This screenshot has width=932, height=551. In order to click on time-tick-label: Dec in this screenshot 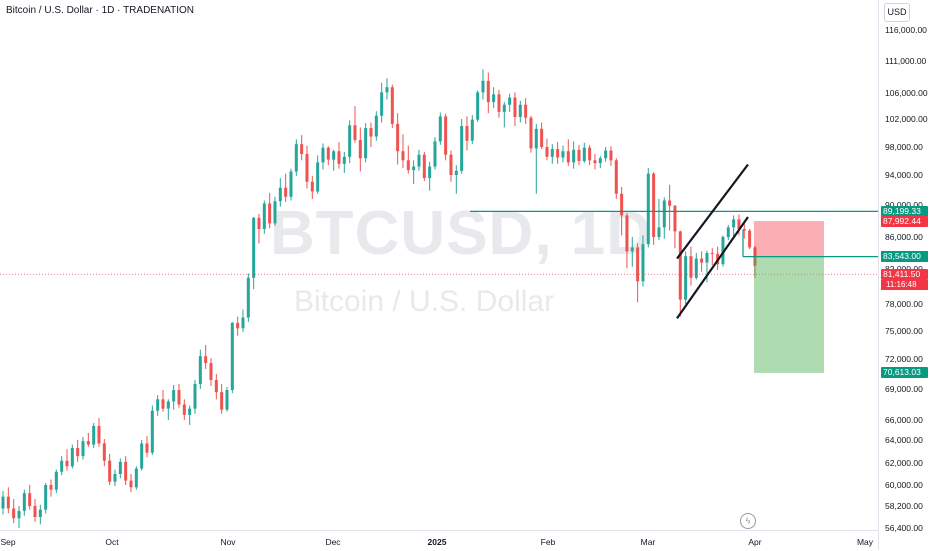, I will do `click(333, 542)`.